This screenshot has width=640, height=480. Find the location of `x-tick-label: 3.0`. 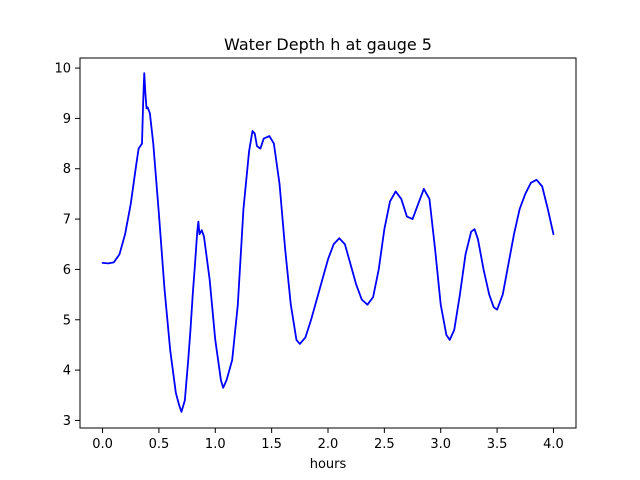

x-tick-label: 3.0 is located at coordinates (440, 444).